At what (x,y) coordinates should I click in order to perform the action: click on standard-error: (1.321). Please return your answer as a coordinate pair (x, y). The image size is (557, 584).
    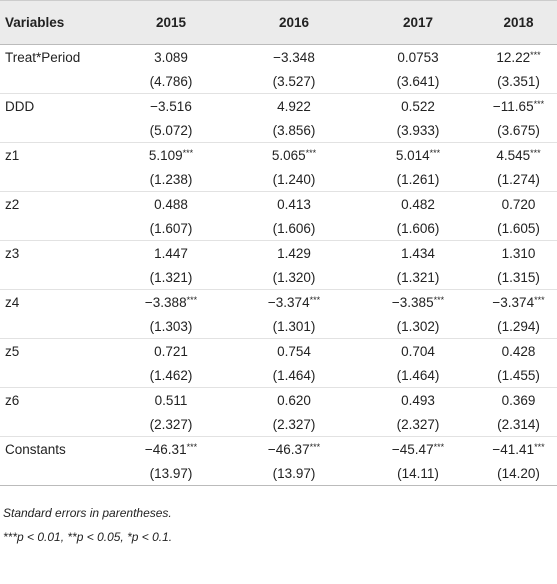
    Looking at the image, I should click on (418, 277).